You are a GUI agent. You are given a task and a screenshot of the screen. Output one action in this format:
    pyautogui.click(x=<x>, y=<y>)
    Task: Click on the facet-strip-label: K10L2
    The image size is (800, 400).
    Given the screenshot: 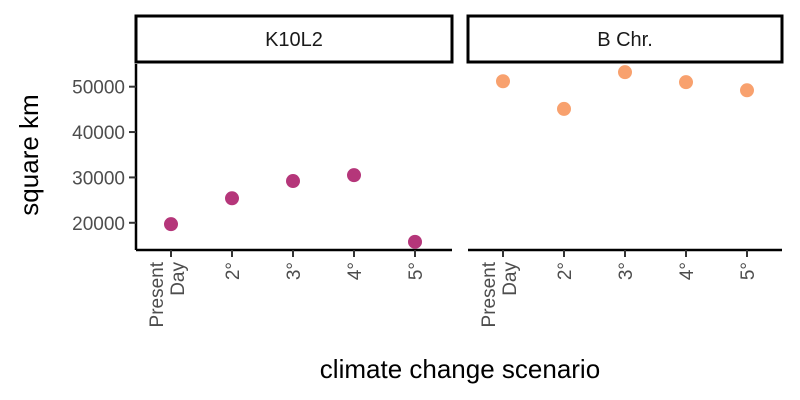 What is the action you would take?
    pyautogui.click(x=294, y=40)
    